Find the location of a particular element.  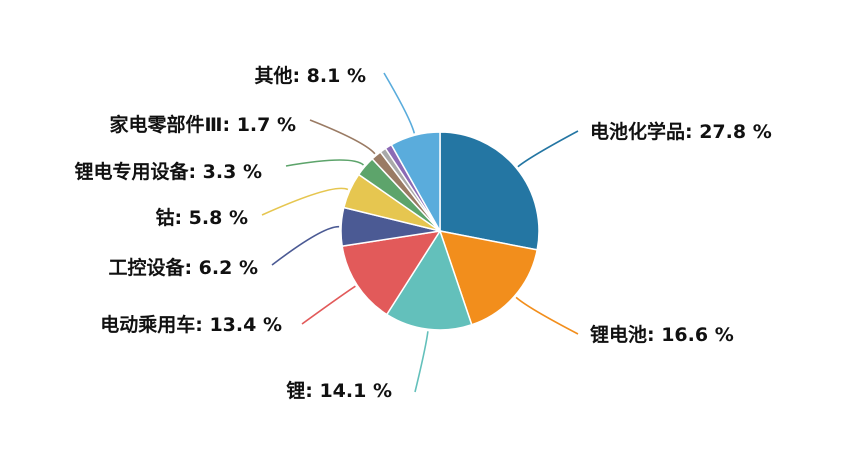

label-电动乘用车: 电动乘用车: 13.4 % is located at coordinates (191, 324).